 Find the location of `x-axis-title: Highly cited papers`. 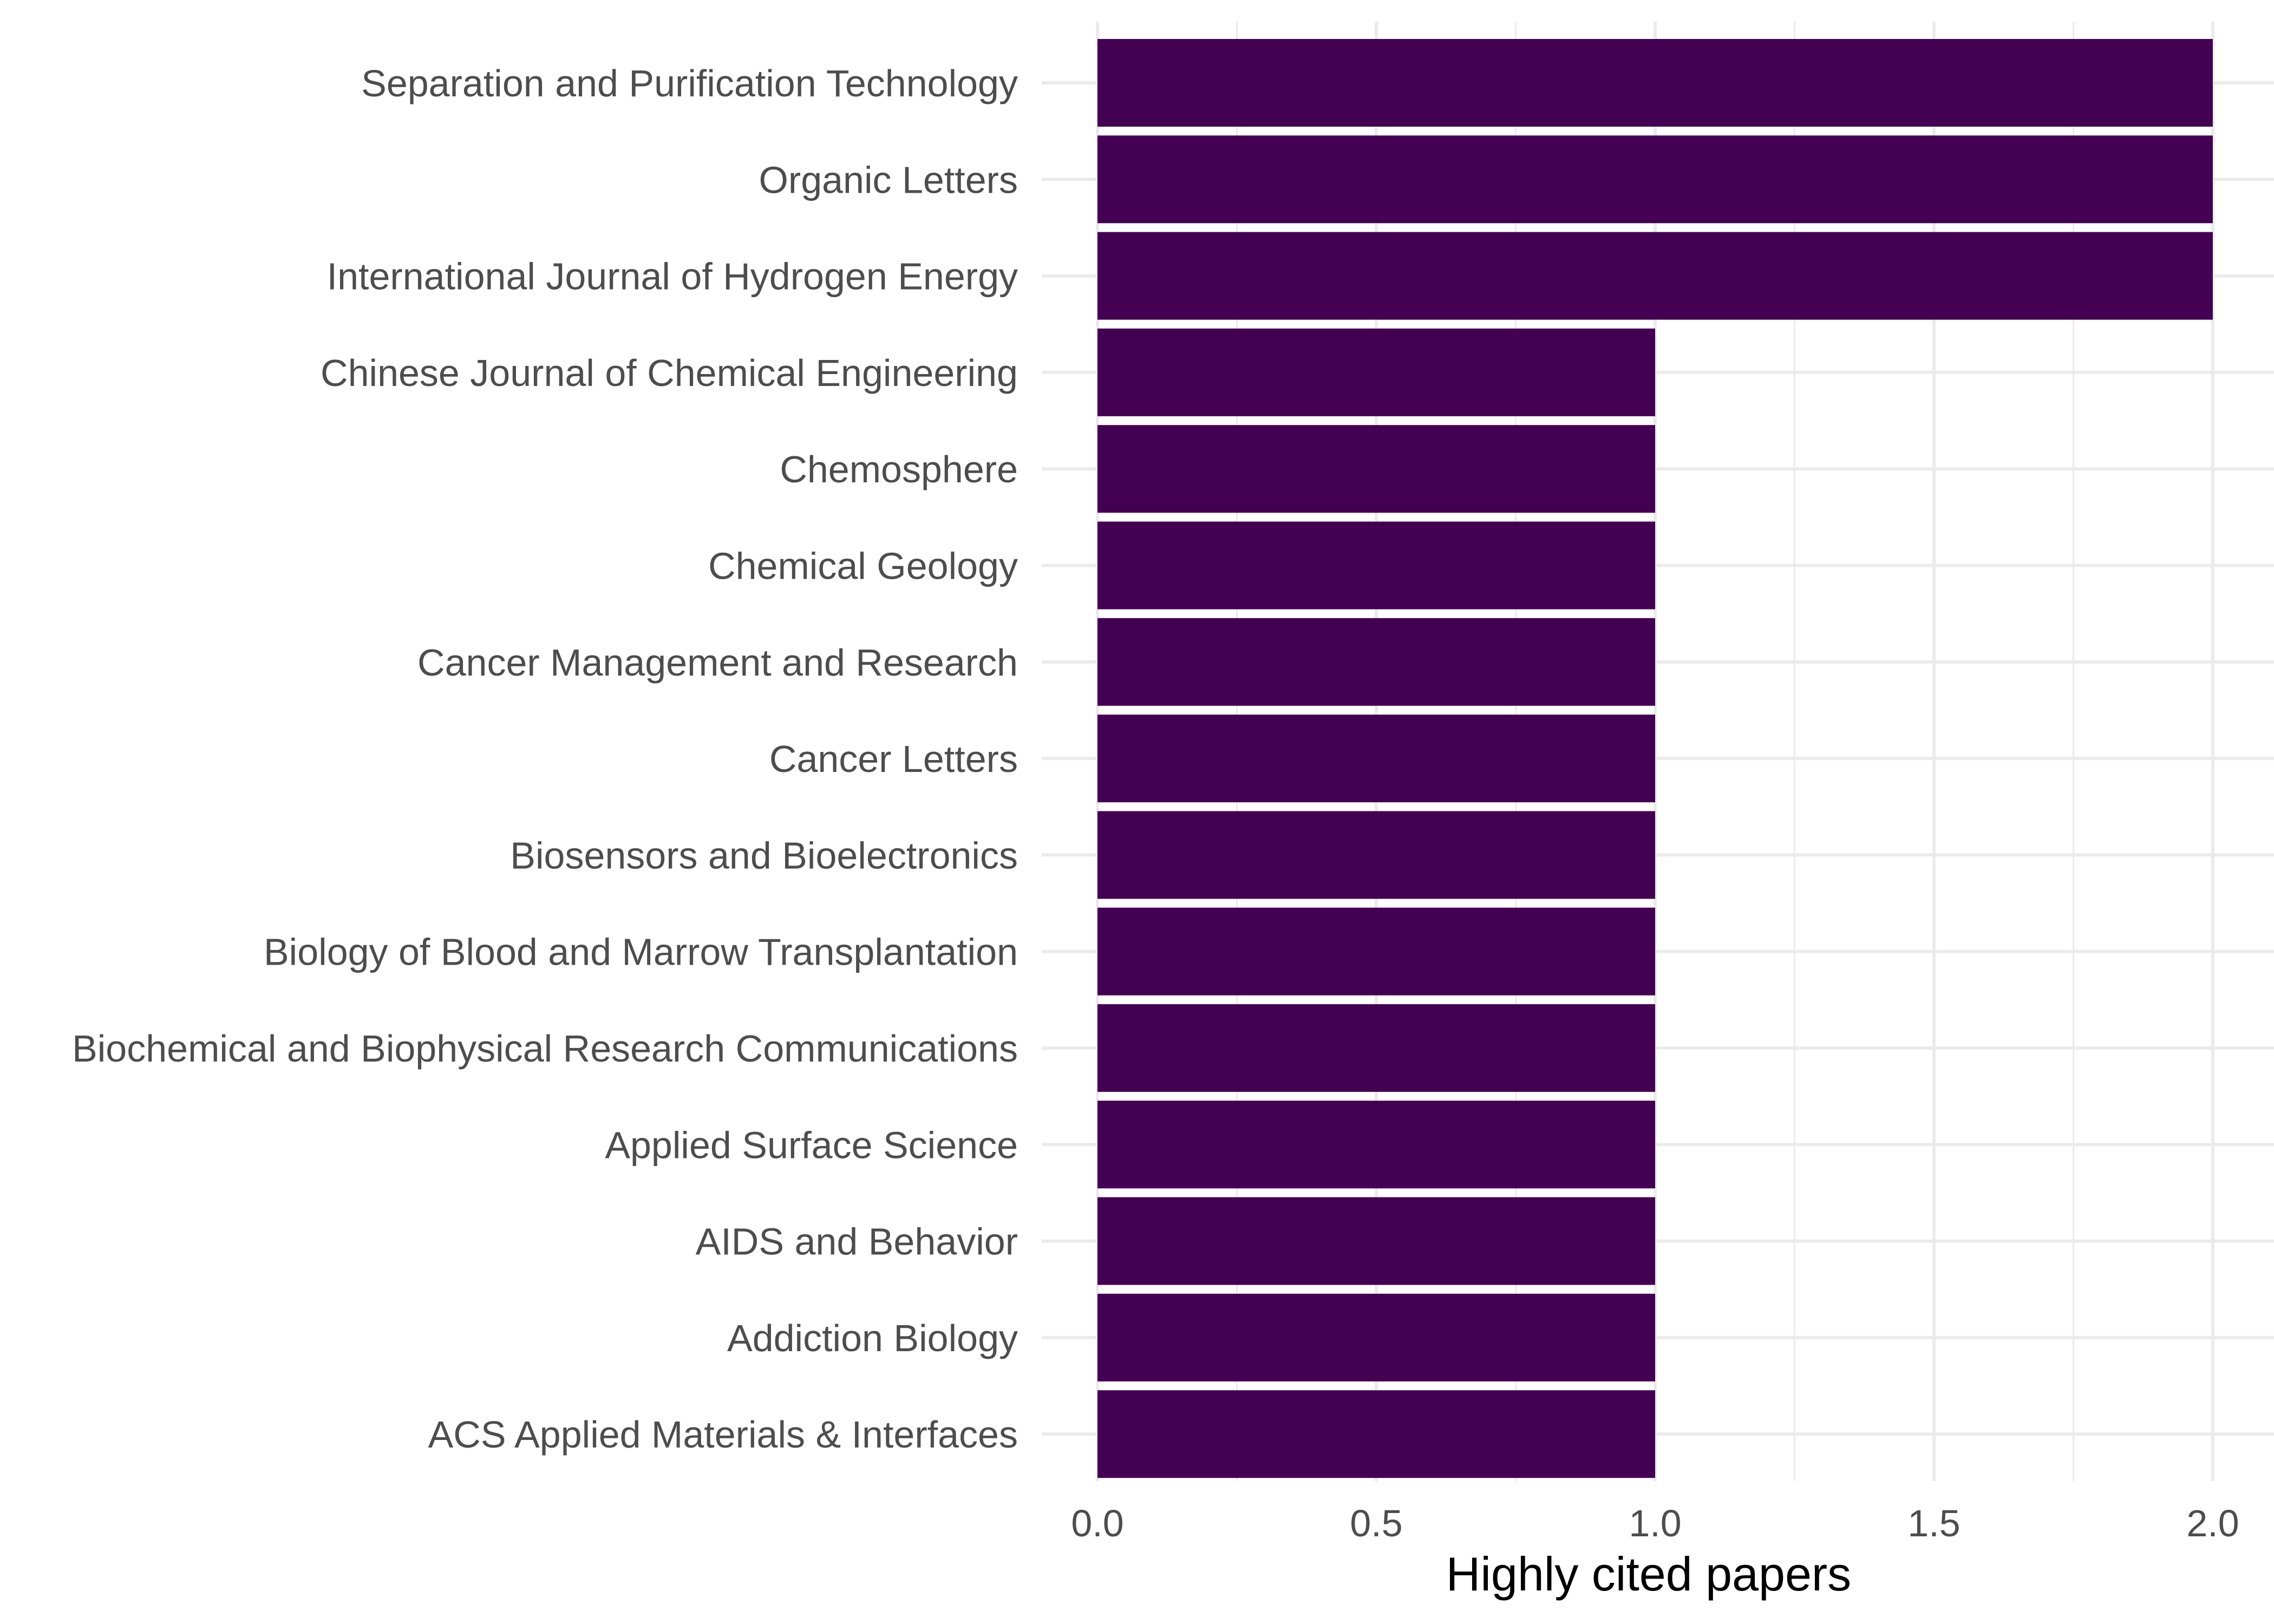

x-axis-title: Highly cited papers is located at coordinates (1649, 1574).